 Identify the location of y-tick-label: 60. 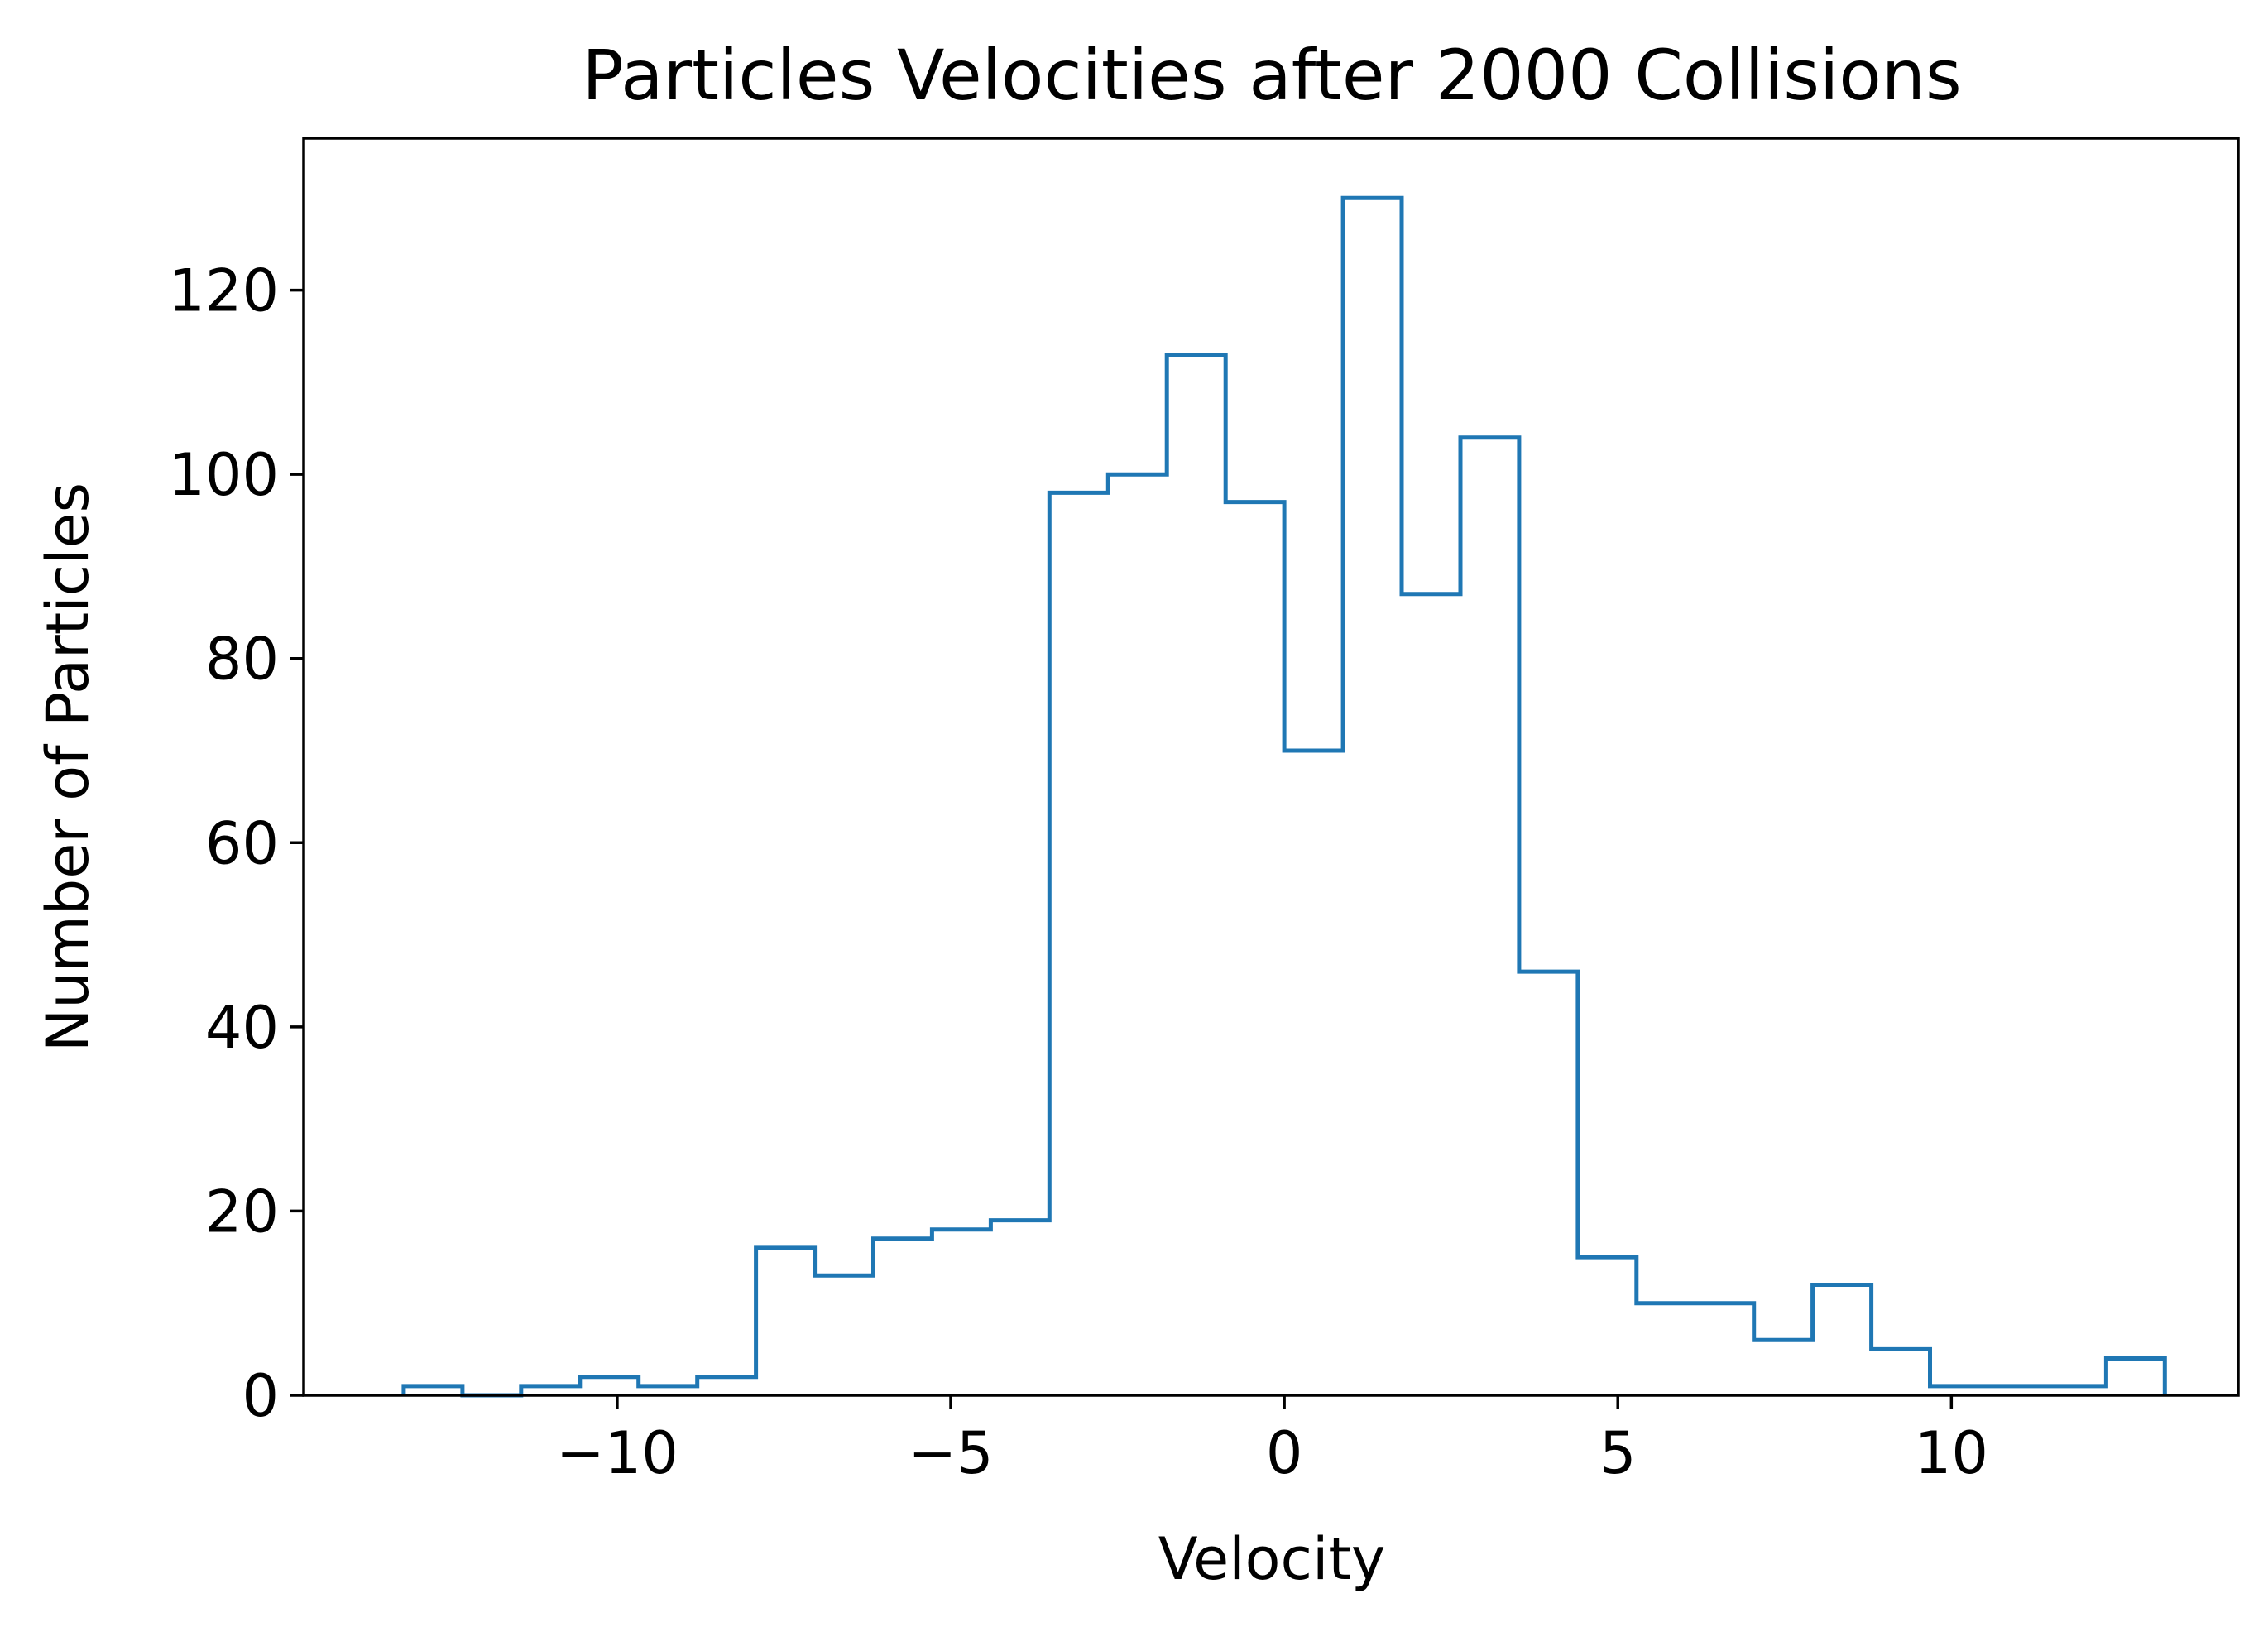
(242, 843).